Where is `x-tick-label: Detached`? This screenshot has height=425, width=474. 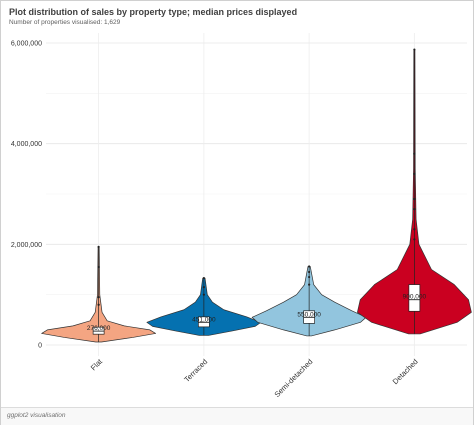
x-tick-label: Detached is located at coordinates (405, 371).